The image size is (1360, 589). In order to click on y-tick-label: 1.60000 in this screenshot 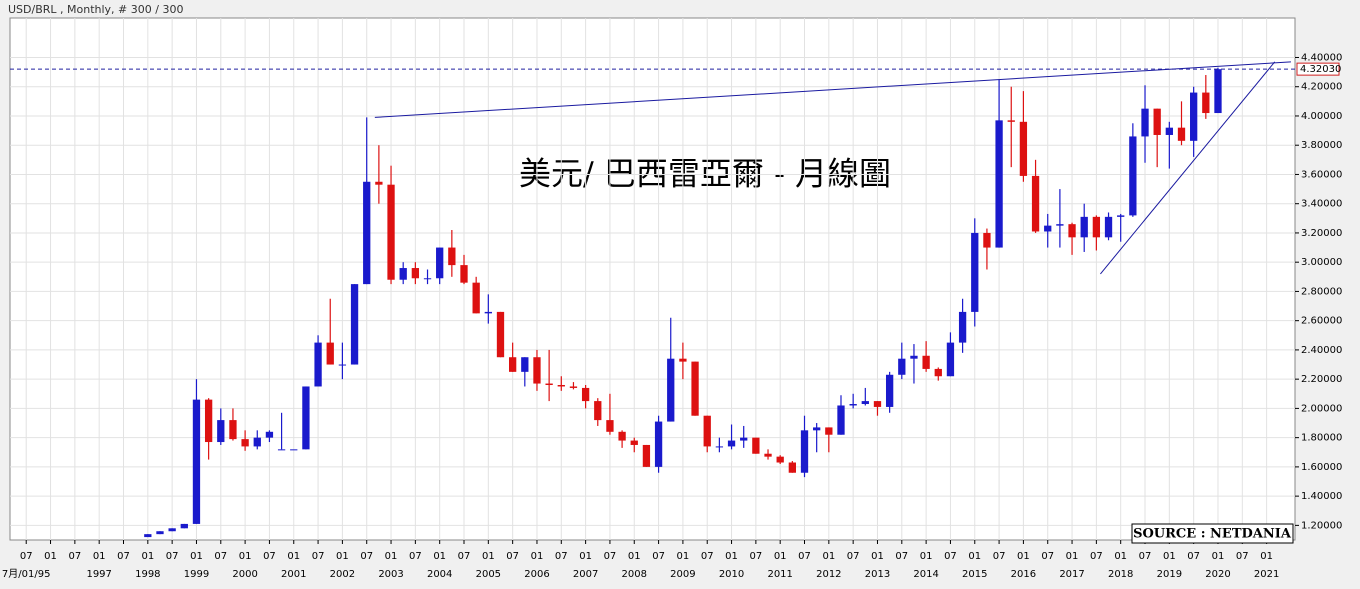, I will do `click(1321, 467)`.